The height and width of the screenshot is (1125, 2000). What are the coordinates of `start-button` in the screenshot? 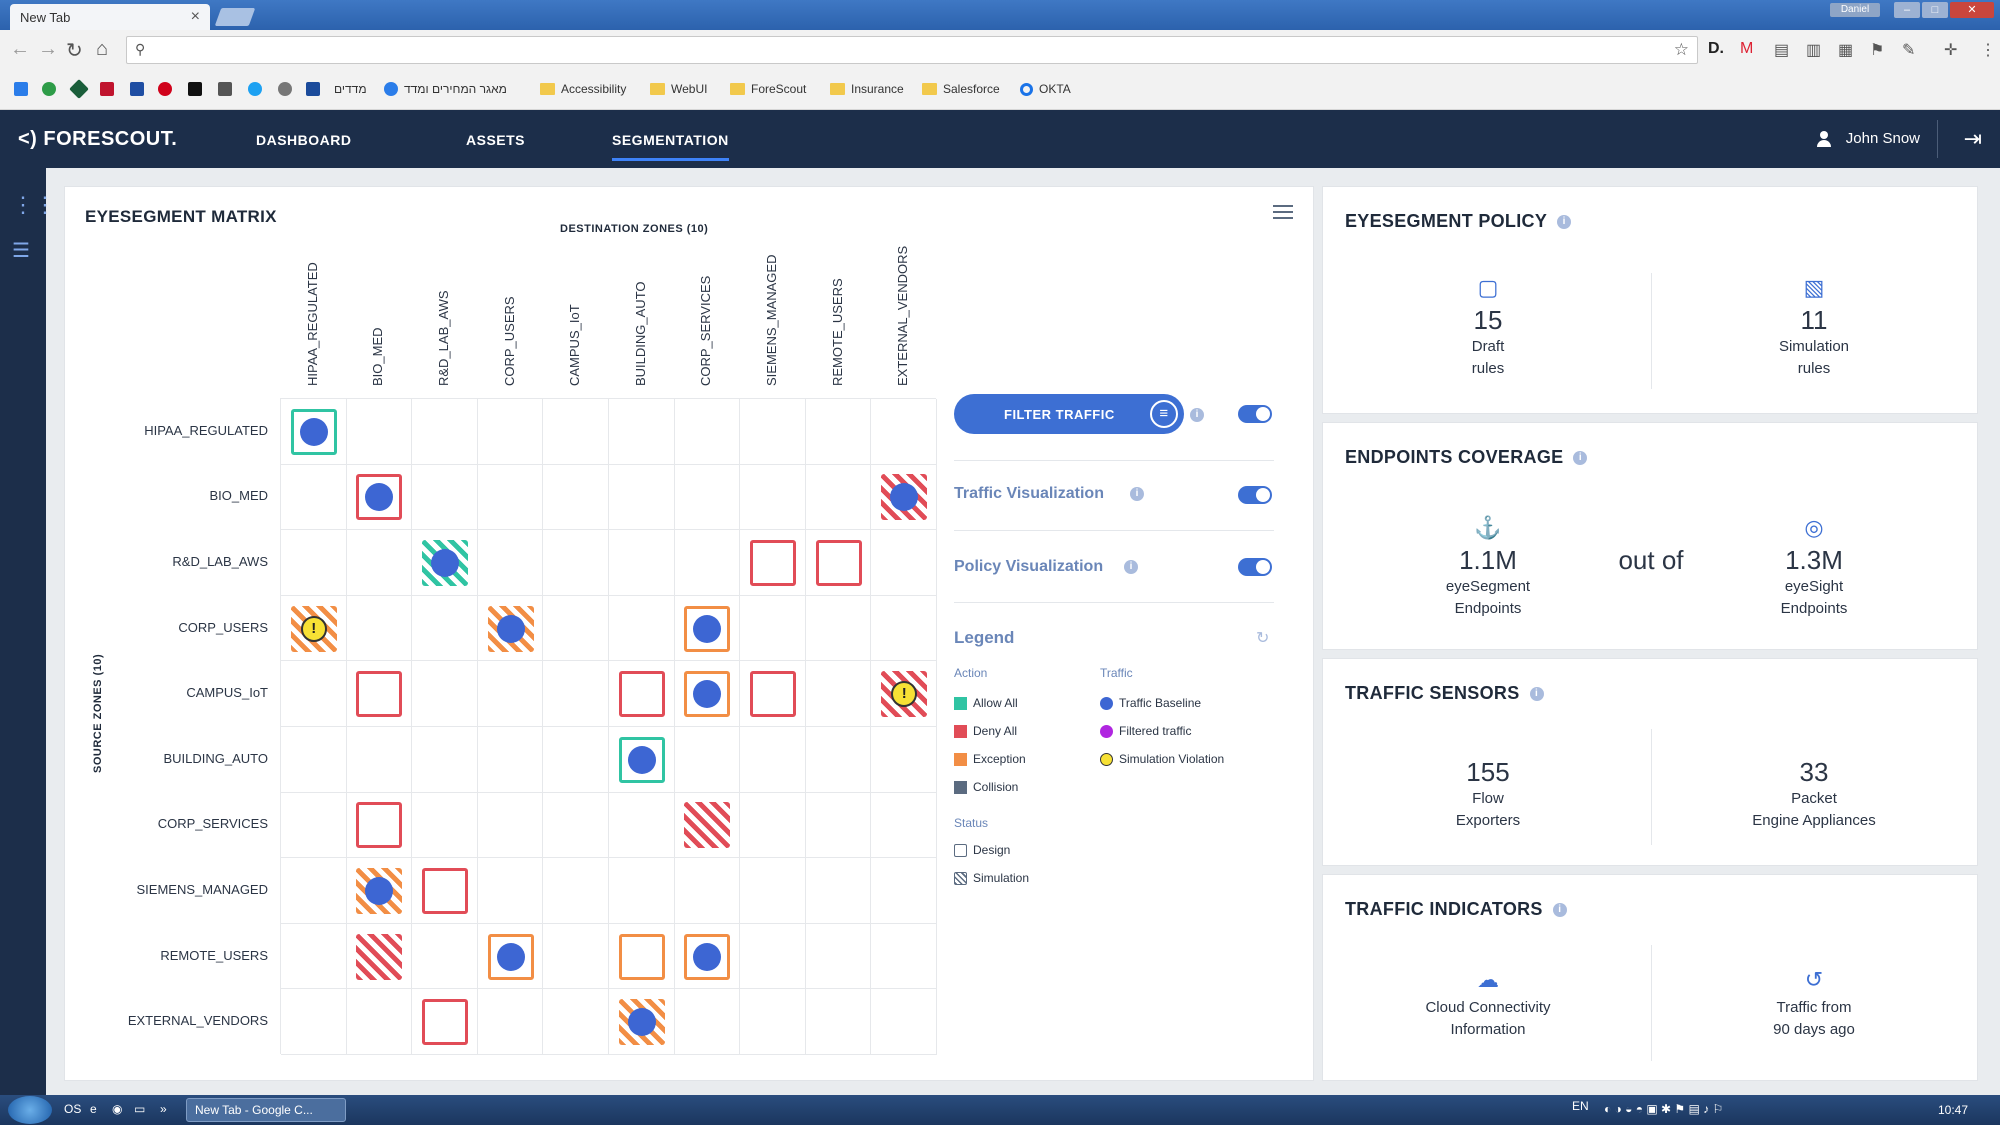 It's located at (30, 1110).